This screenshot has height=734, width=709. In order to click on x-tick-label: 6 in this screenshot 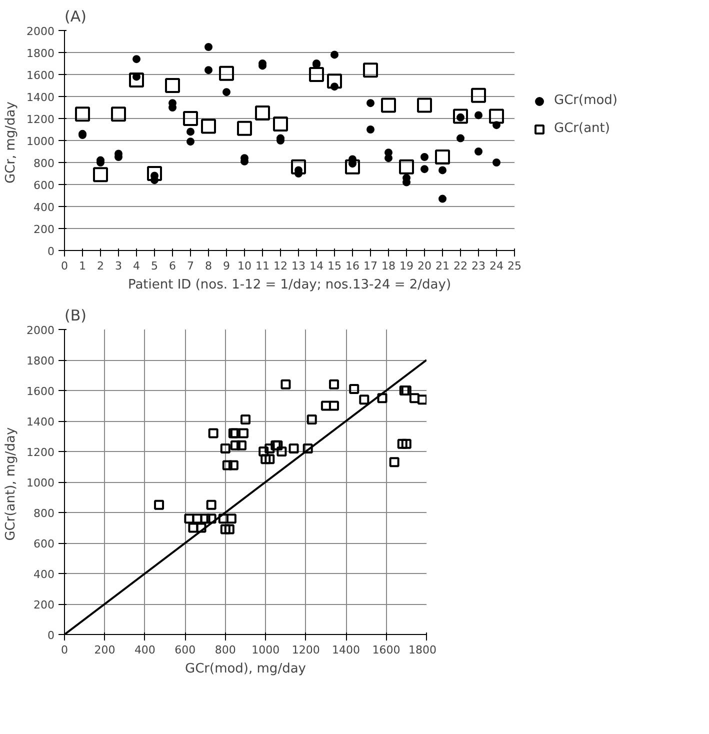, I will do `click(172, 266)`.